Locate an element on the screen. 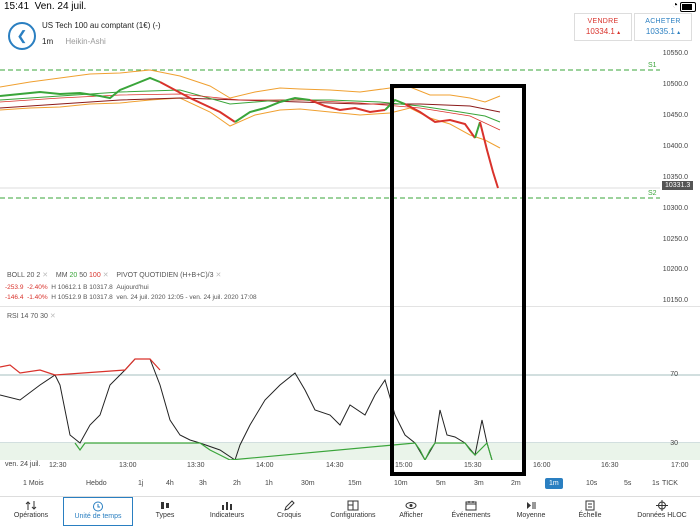 The width and height of the screenshot is (700, 526). instrument-subtitle: 1m Heikin-Ashi is located at coordinates (74, 41).